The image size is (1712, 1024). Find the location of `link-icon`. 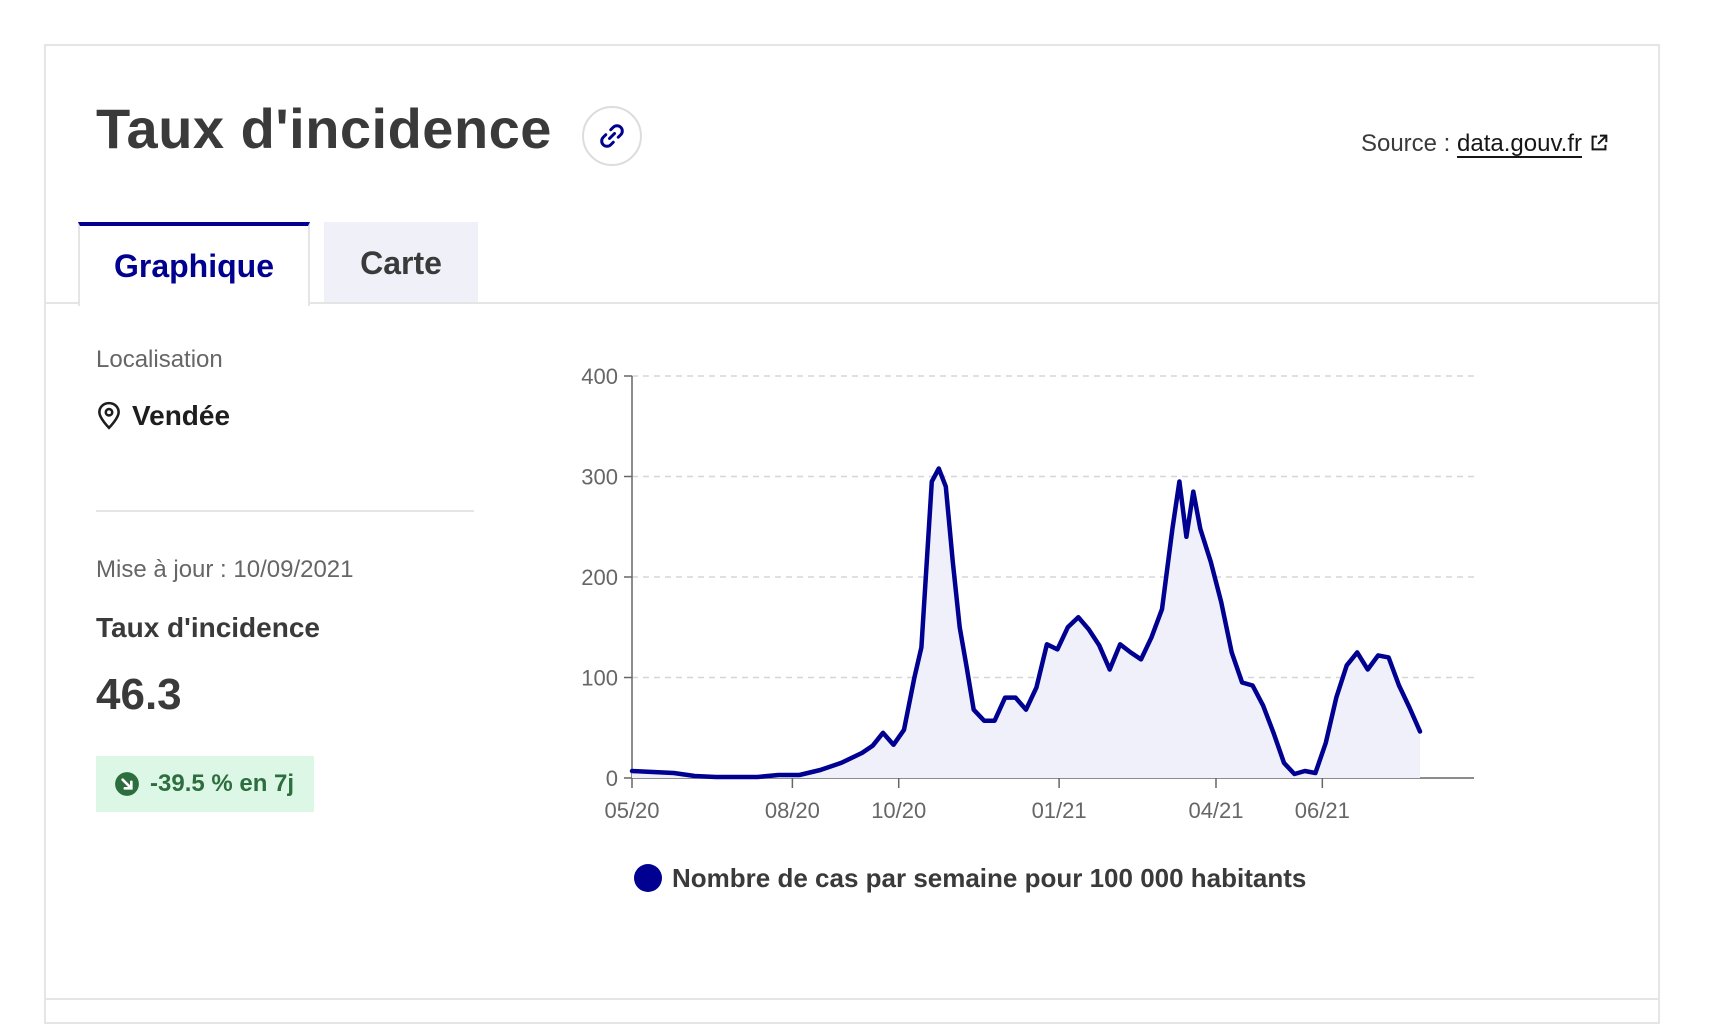

link-icon is located at coordinates (612, 136).